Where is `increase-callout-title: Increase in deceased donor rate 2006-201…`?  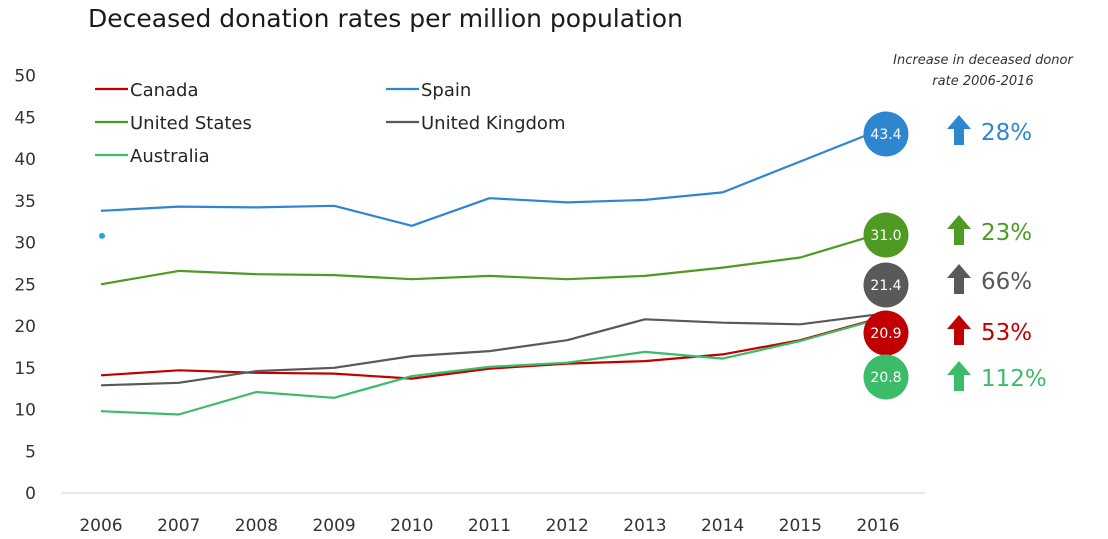 increase-callout-title: Increase in deceased donor rate 2006-201… is located at coordinates (983, 71).